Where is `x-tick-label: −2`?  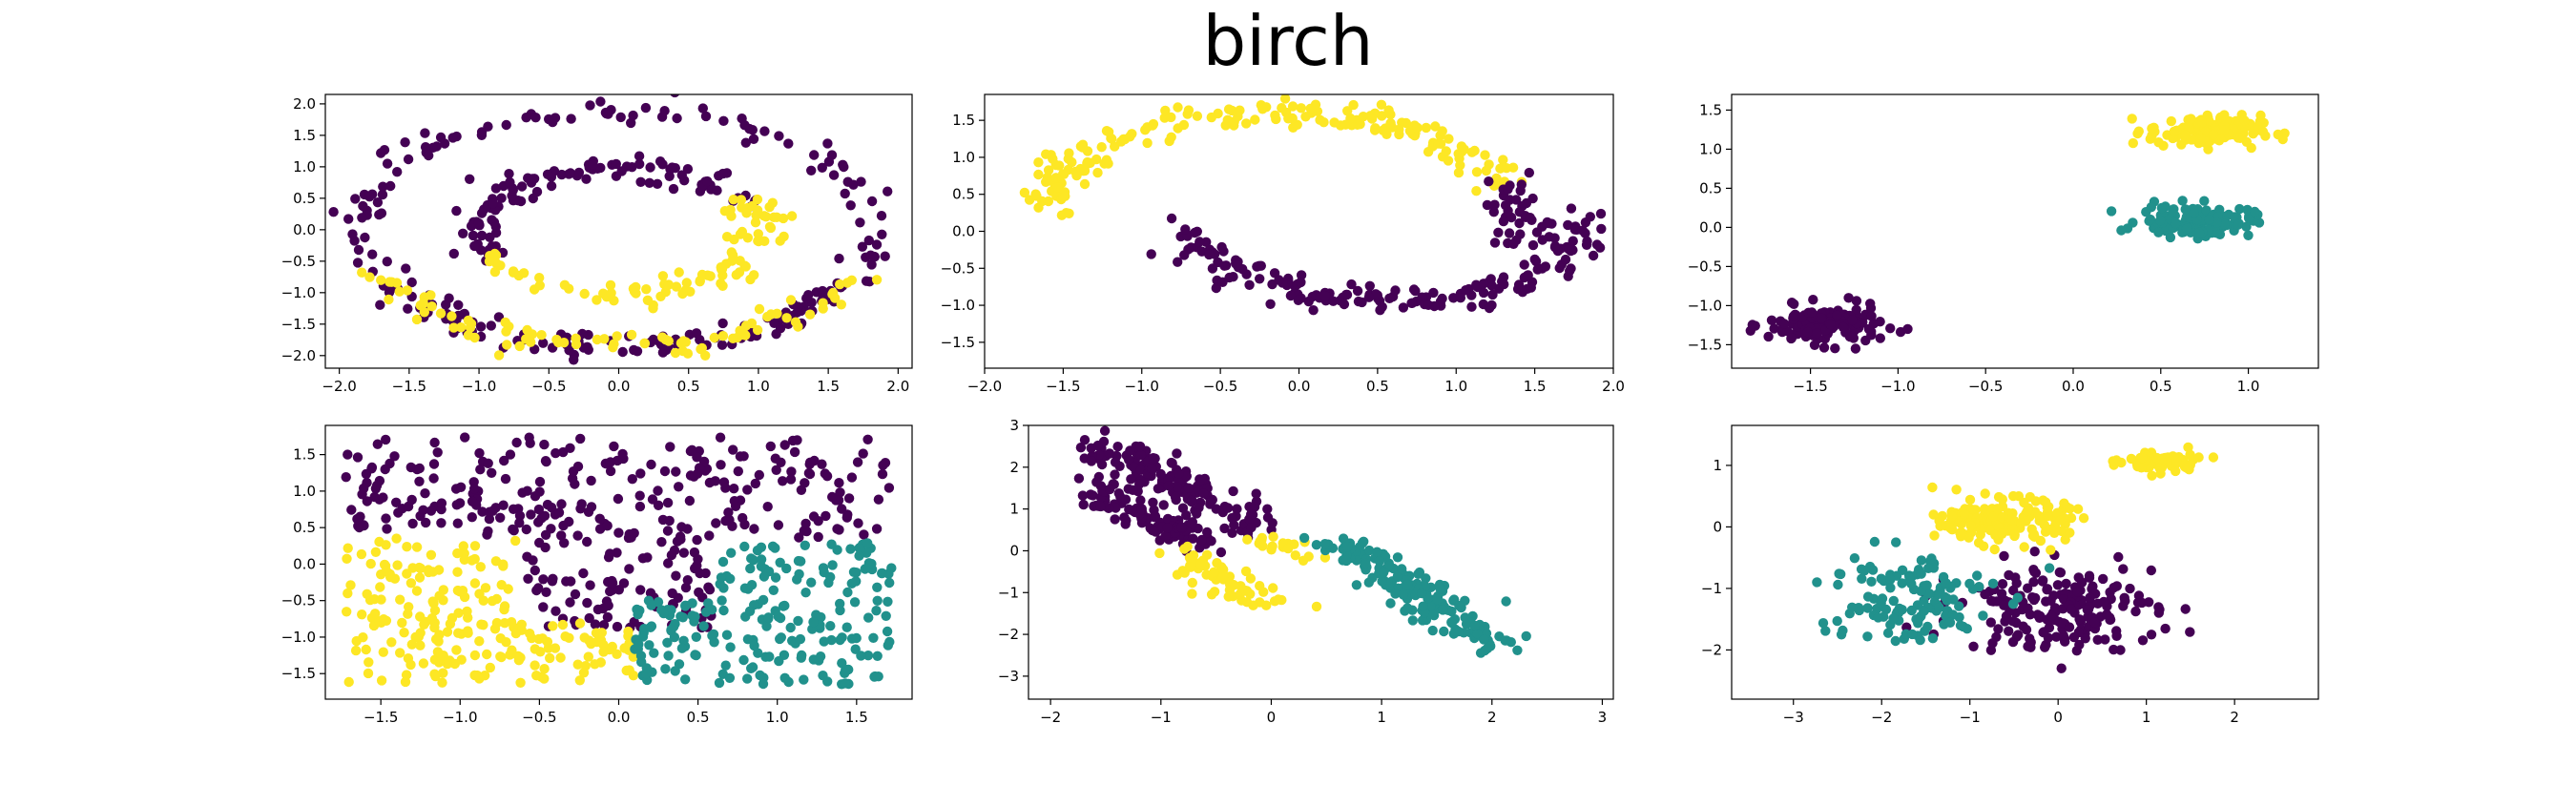 x-tick-label: −2 is located at coordinates (1050, 717).